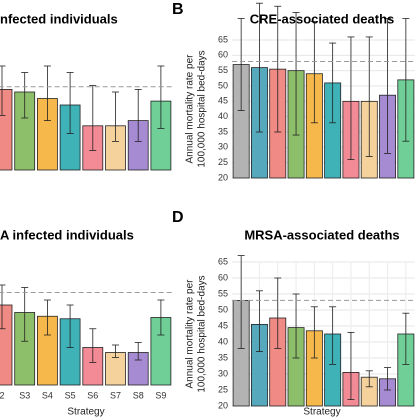  Describe the element at coordinates (115, 395) in the screenshot. I see `x-tick-label: S7` at that location.